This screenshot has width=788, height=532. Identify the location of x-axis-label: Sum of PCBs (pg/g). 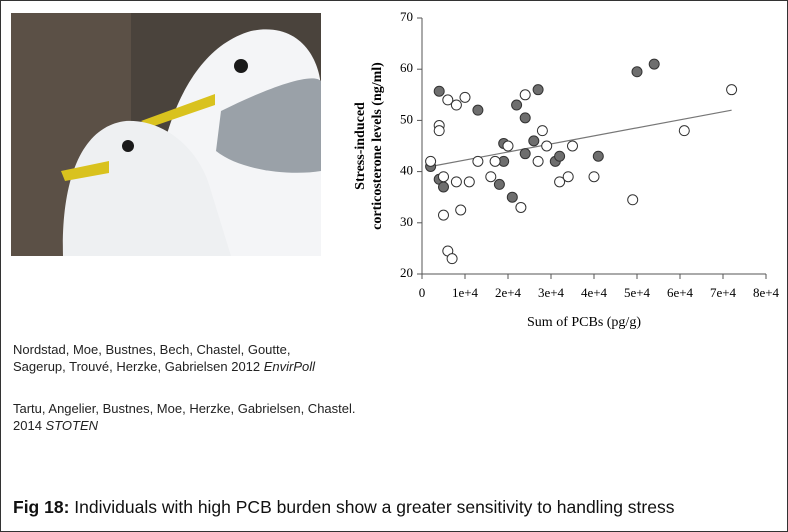
(584, 322).